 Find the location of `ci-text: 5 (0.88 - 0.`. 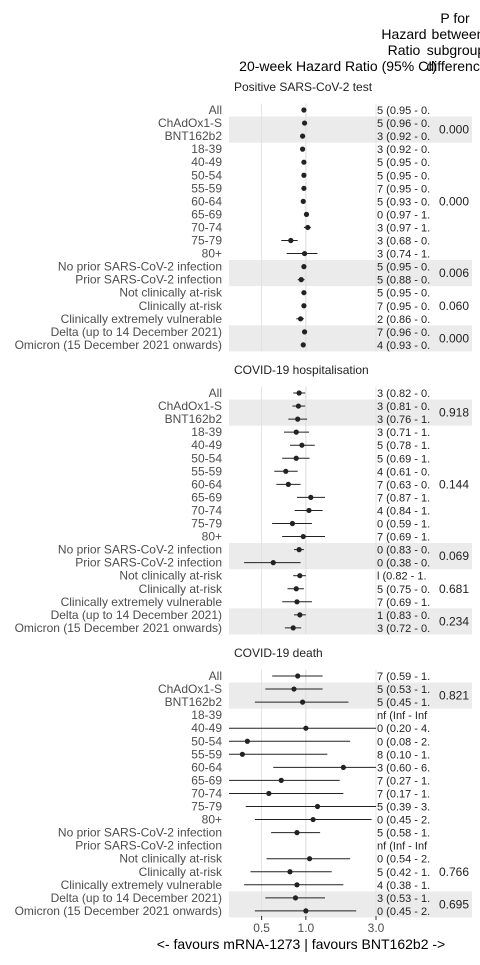

ci-text: 5 (0.88 - 0. is located at coordinates (403, 281).